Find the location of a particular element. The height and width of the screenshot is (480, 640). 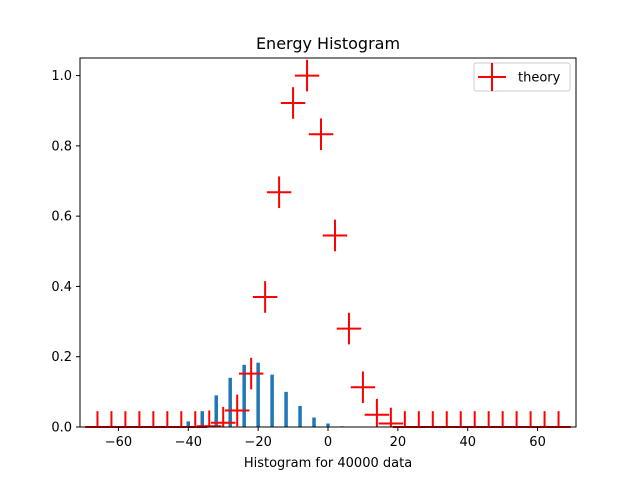

y-tick-label: 0.8 is located at coordinates (61, 146).